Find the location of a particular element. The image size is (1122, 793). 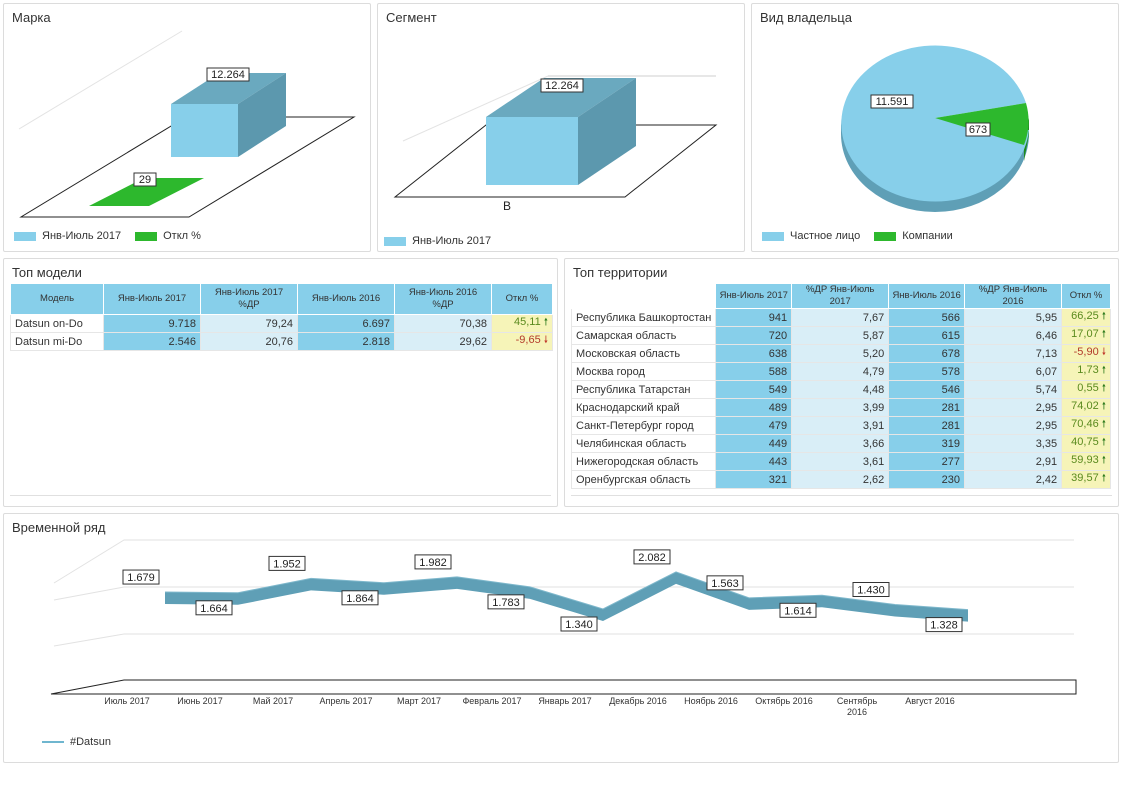

share-2017: 2,62 is located at coordinates (840, 479).